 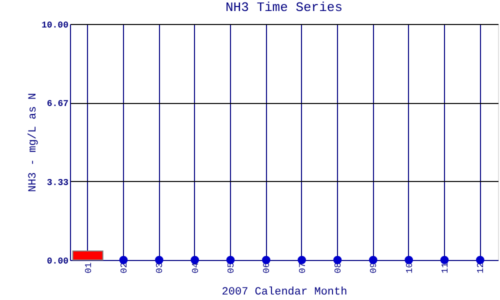 What do you see at coordinates (445, 268) in the screenshot?
I see `x-tick-label: 11` at bounding box center [445, 268].